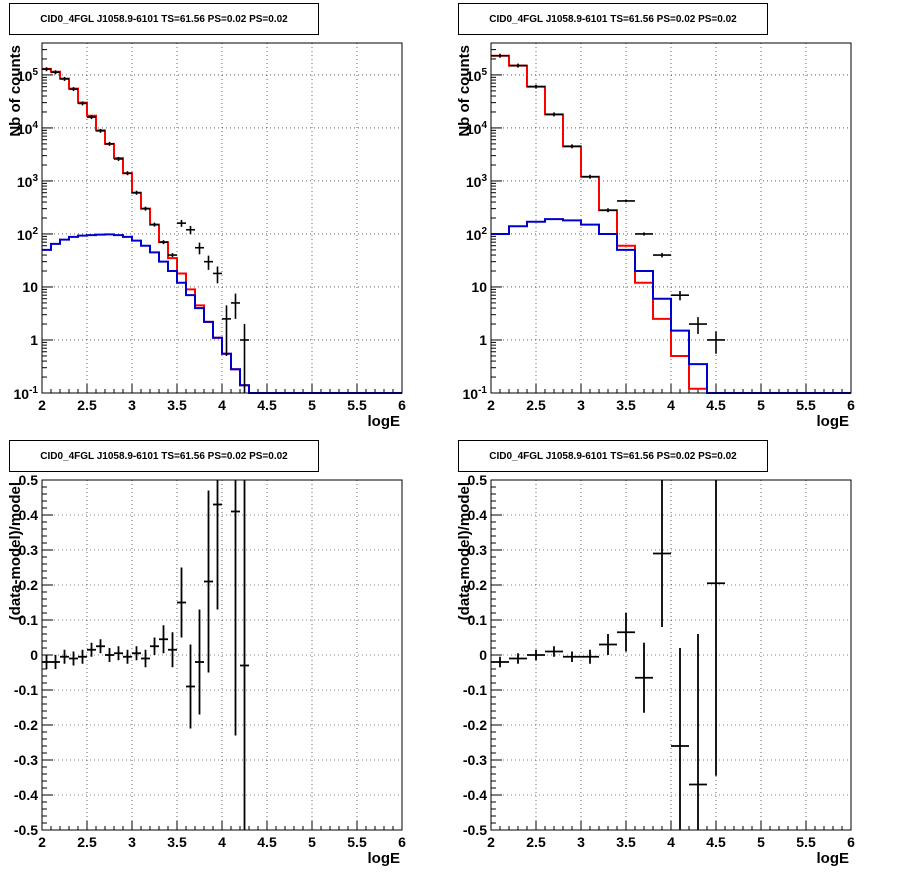 This screenshot has width=898, height=875. I want to click on y-axis-label: Nb of counts, so click(464, 91).